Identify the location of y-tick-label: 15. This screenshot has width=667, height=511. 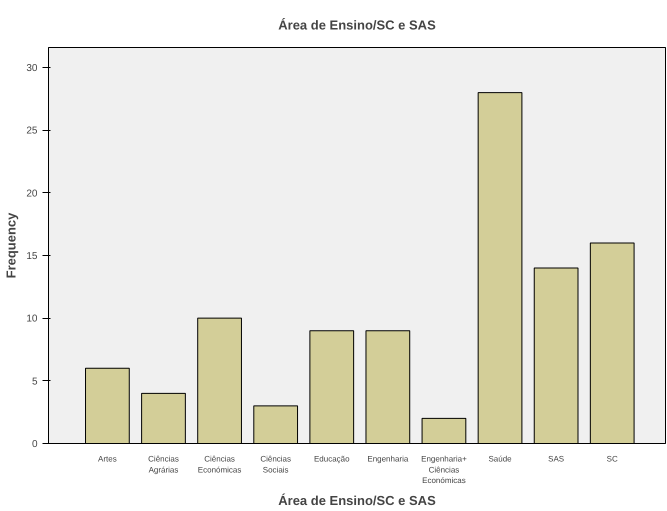
(32, 256).